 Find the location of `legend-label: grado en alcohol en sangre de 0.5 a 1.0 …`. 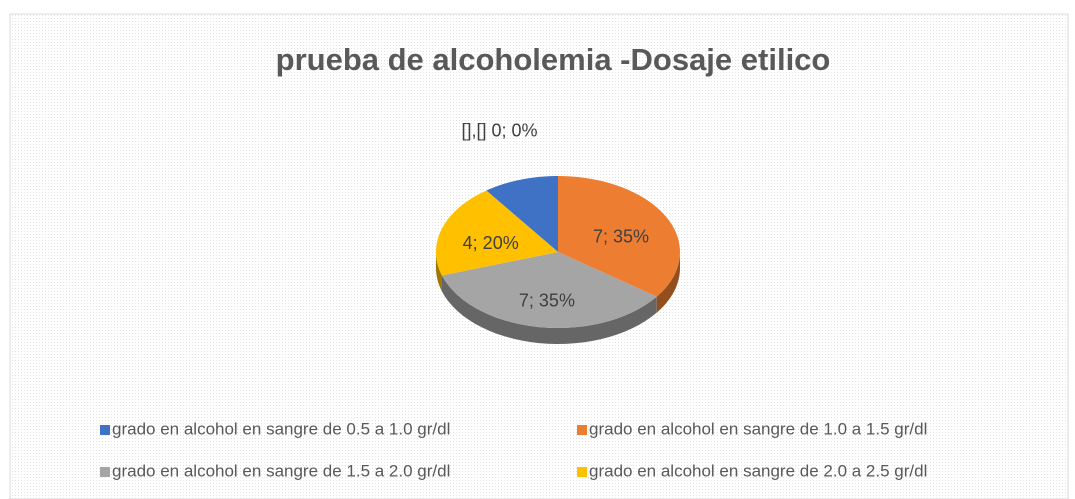

legend-label: grado en alcohol en sangre de 0.5 a 1.0 … is located at coordinates (281, 428).